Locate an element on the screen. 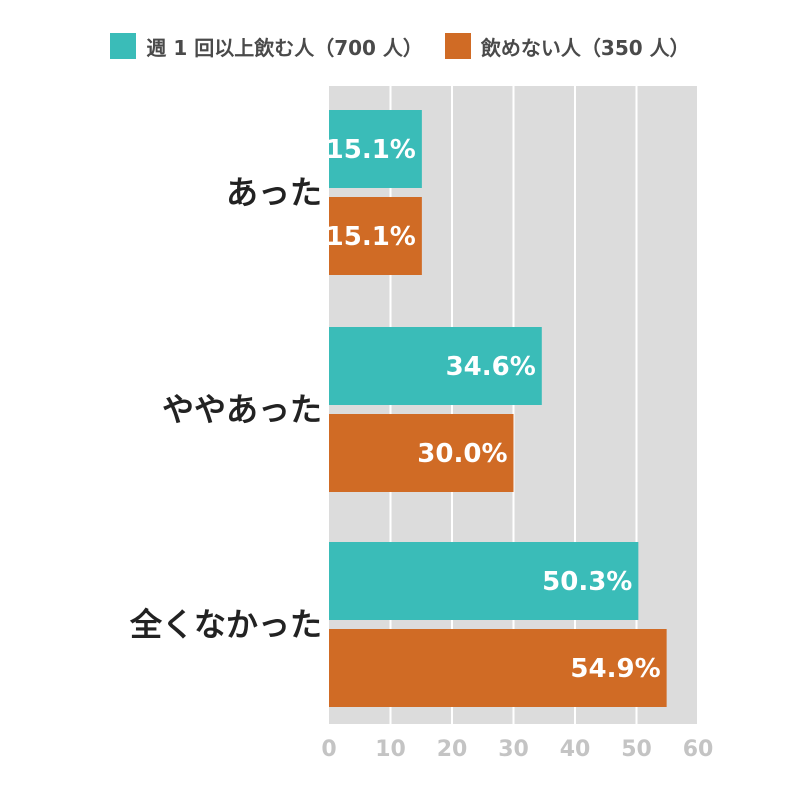  x-tick-label: 40 is located at coordinates (575, 749).